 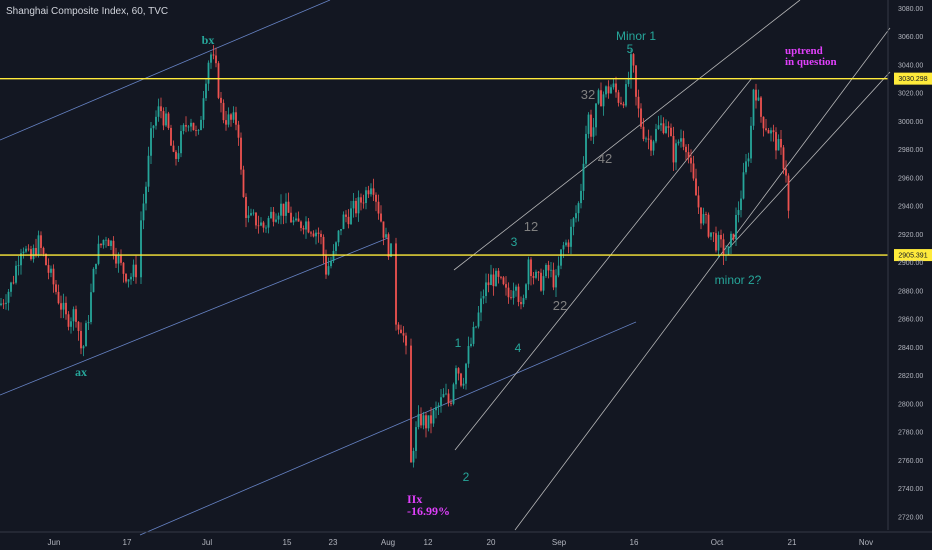 What do you see at coordinates (910, 461) in the screenshot?
I see `price-tick-label: 2760.00` at bounding box center [910, 461].